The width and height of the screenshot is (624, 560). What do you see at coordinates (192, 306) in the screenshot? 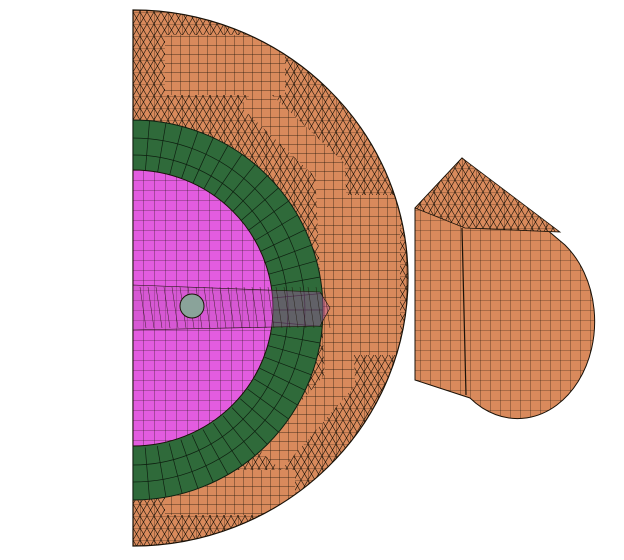
I see `center-hole` at bounding box center [192, 306].